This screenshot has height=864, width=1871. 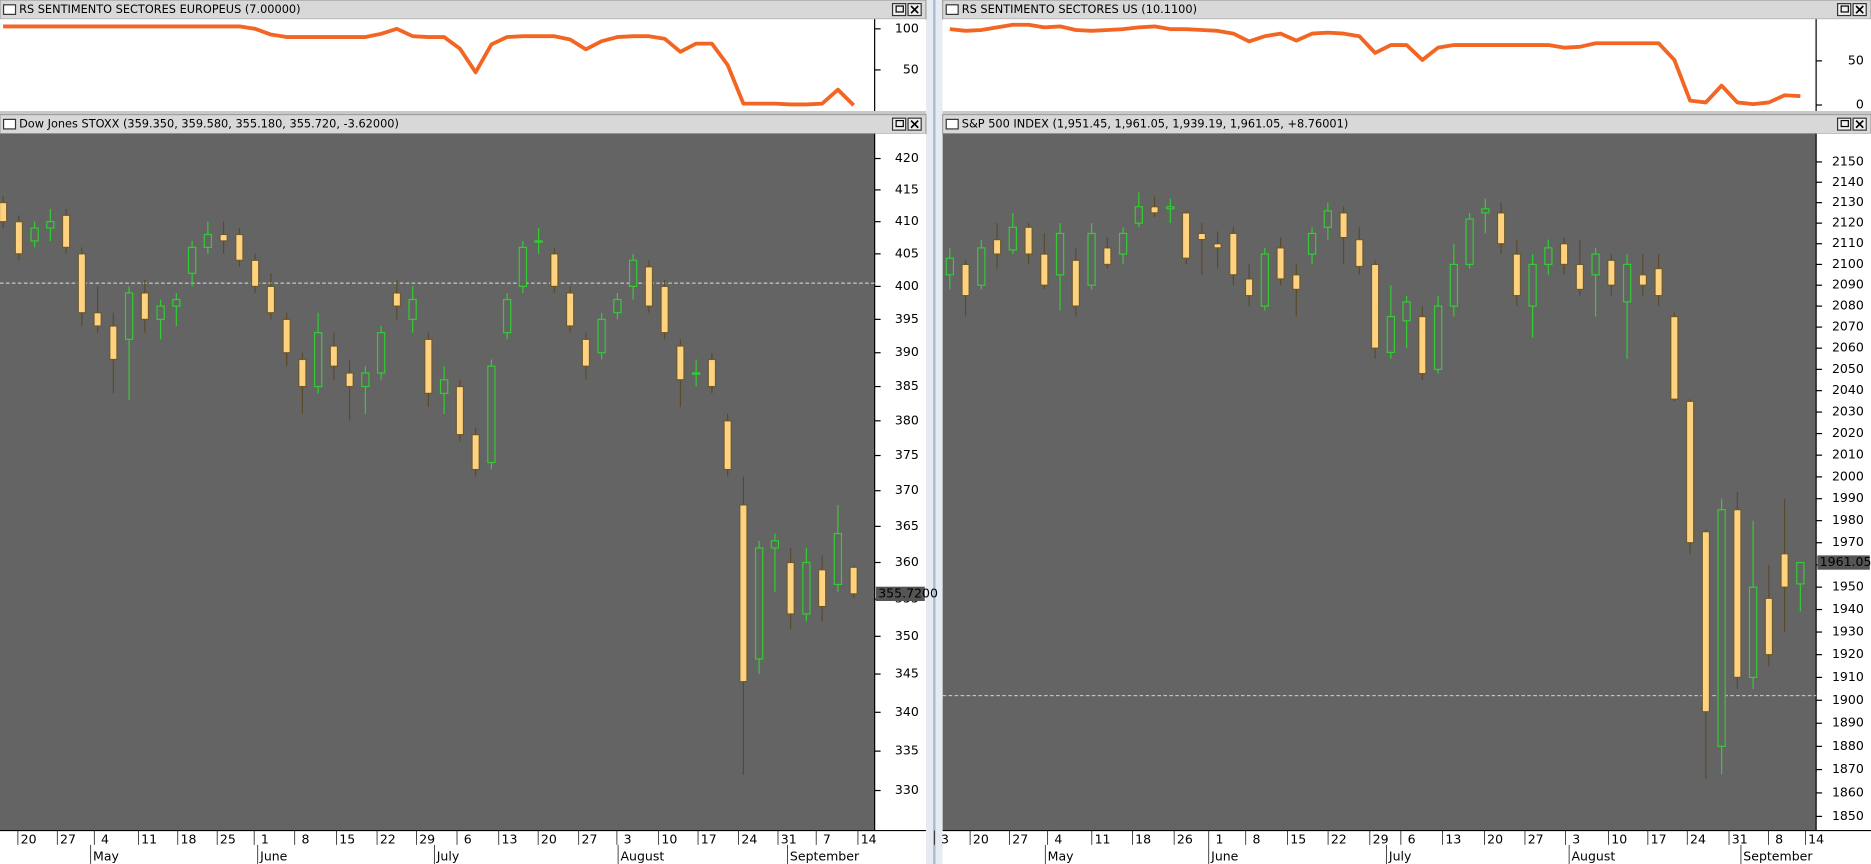 What do you see at coordinates (1169, 9) in the screenshot?
I see `pane-current-value: (10.1100)` at bounding box center [1169, 9].